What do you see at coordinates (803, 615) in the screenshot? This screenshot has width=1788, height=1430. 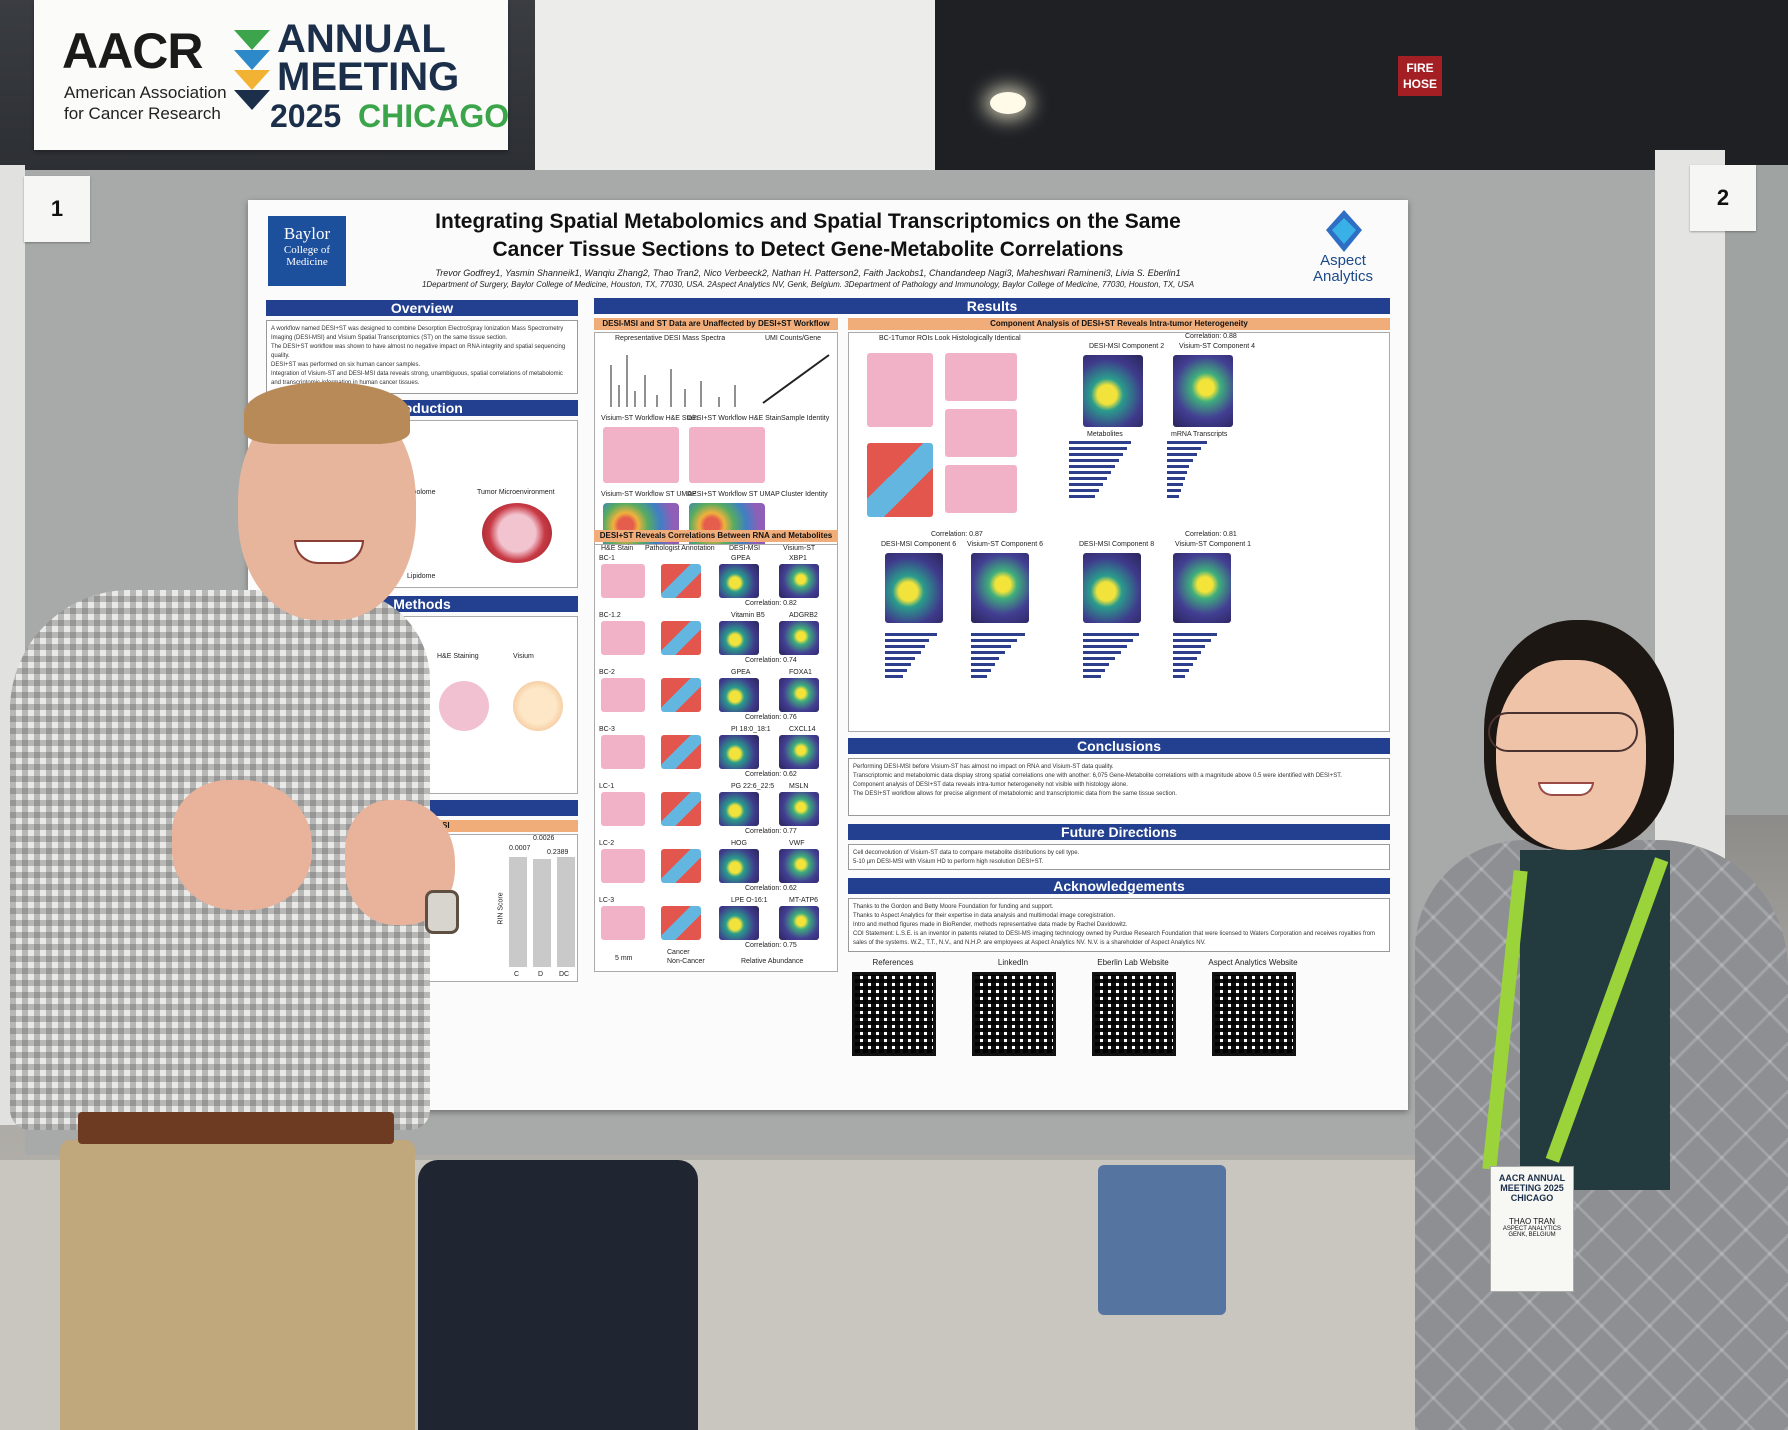 I see `corr-row-gene: ADGRB2` at bounding box center [803, 615].